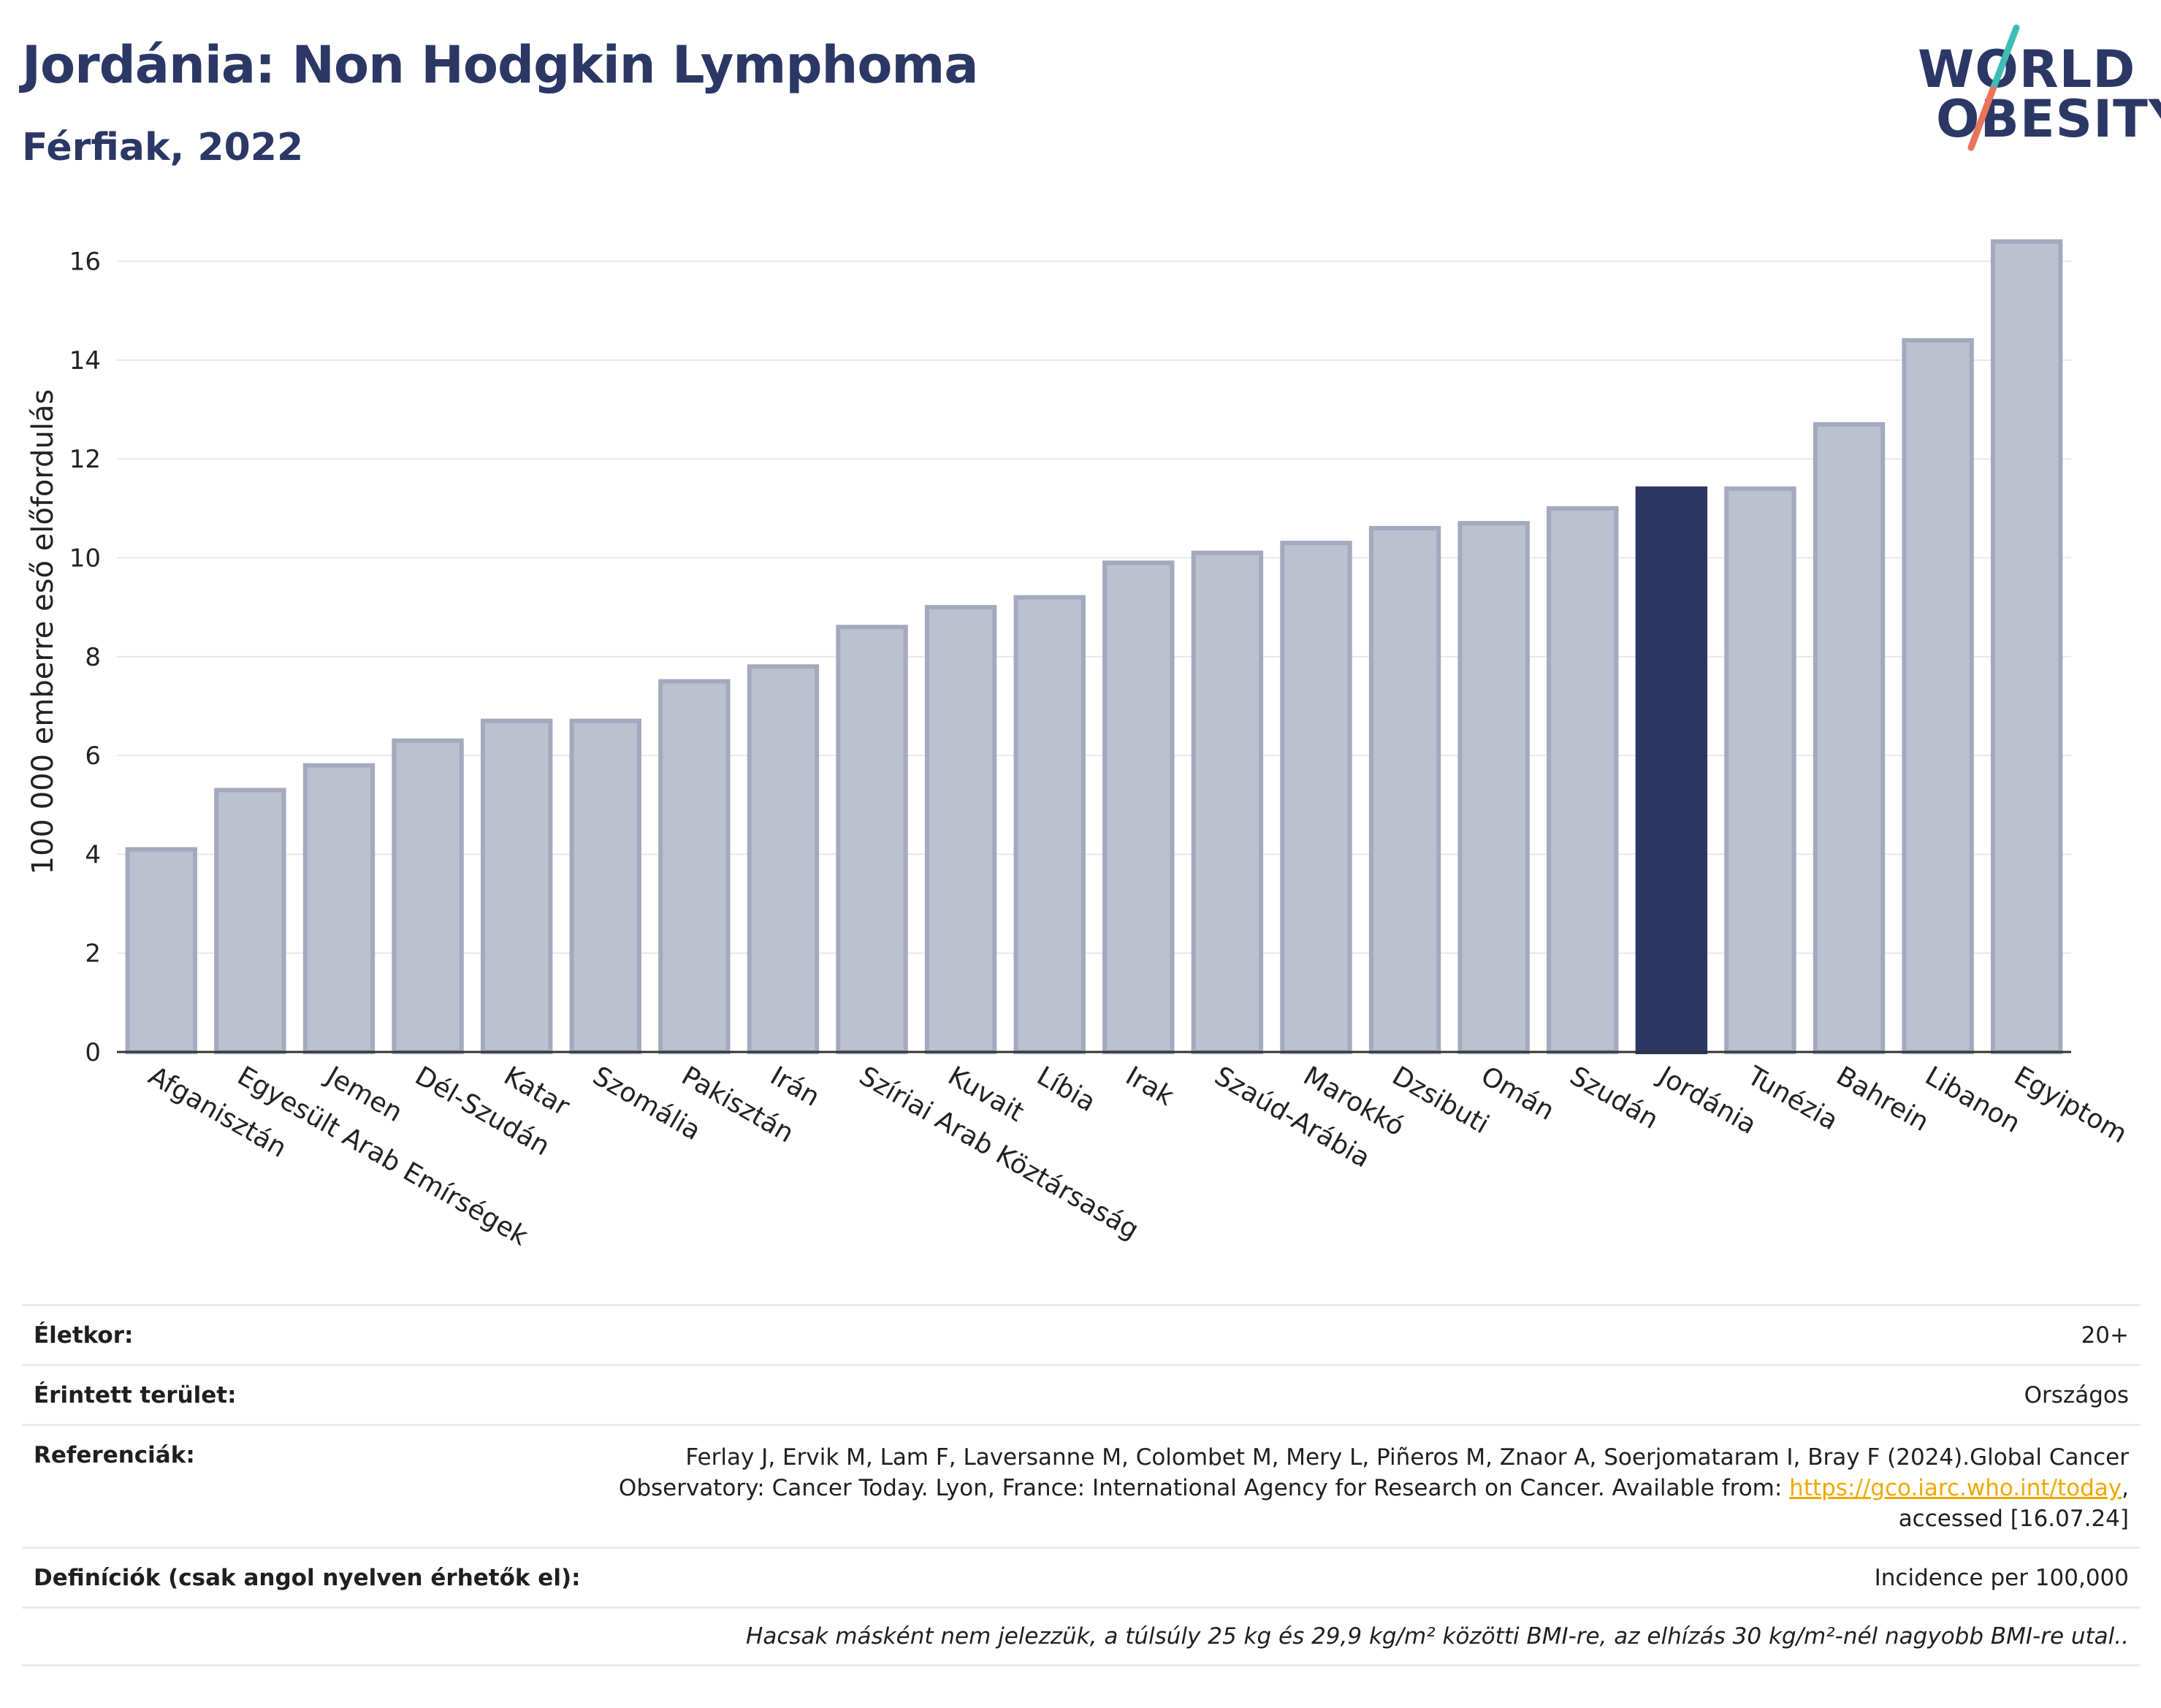  What do you see at coordinates (1883, 1099) in the screenshot?
I see `x-tick-label: Bahrein` at bounding box center [1883, 1099].